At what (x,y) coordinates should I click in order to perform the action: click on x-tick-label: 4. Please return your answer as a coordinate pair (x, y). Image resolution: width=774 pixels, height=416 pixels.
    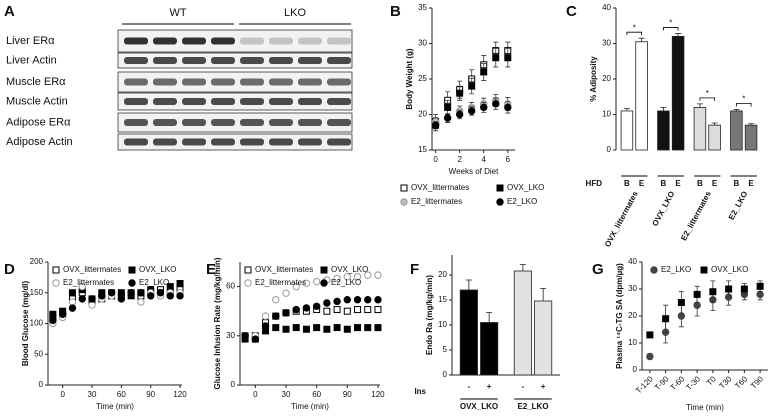
    Looking at the image, I should click on (483, 159).